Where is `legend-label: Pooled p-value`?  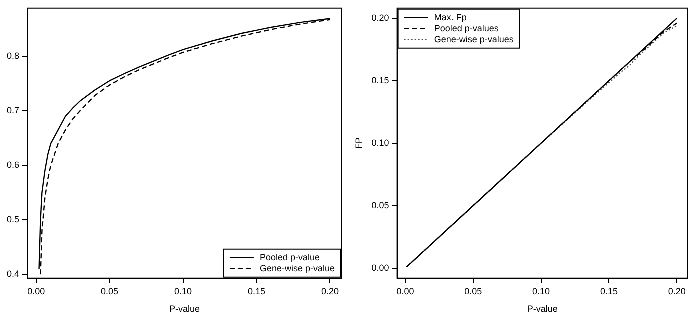 legend-label: Pooled p-value is located at coordinates (290, 257).